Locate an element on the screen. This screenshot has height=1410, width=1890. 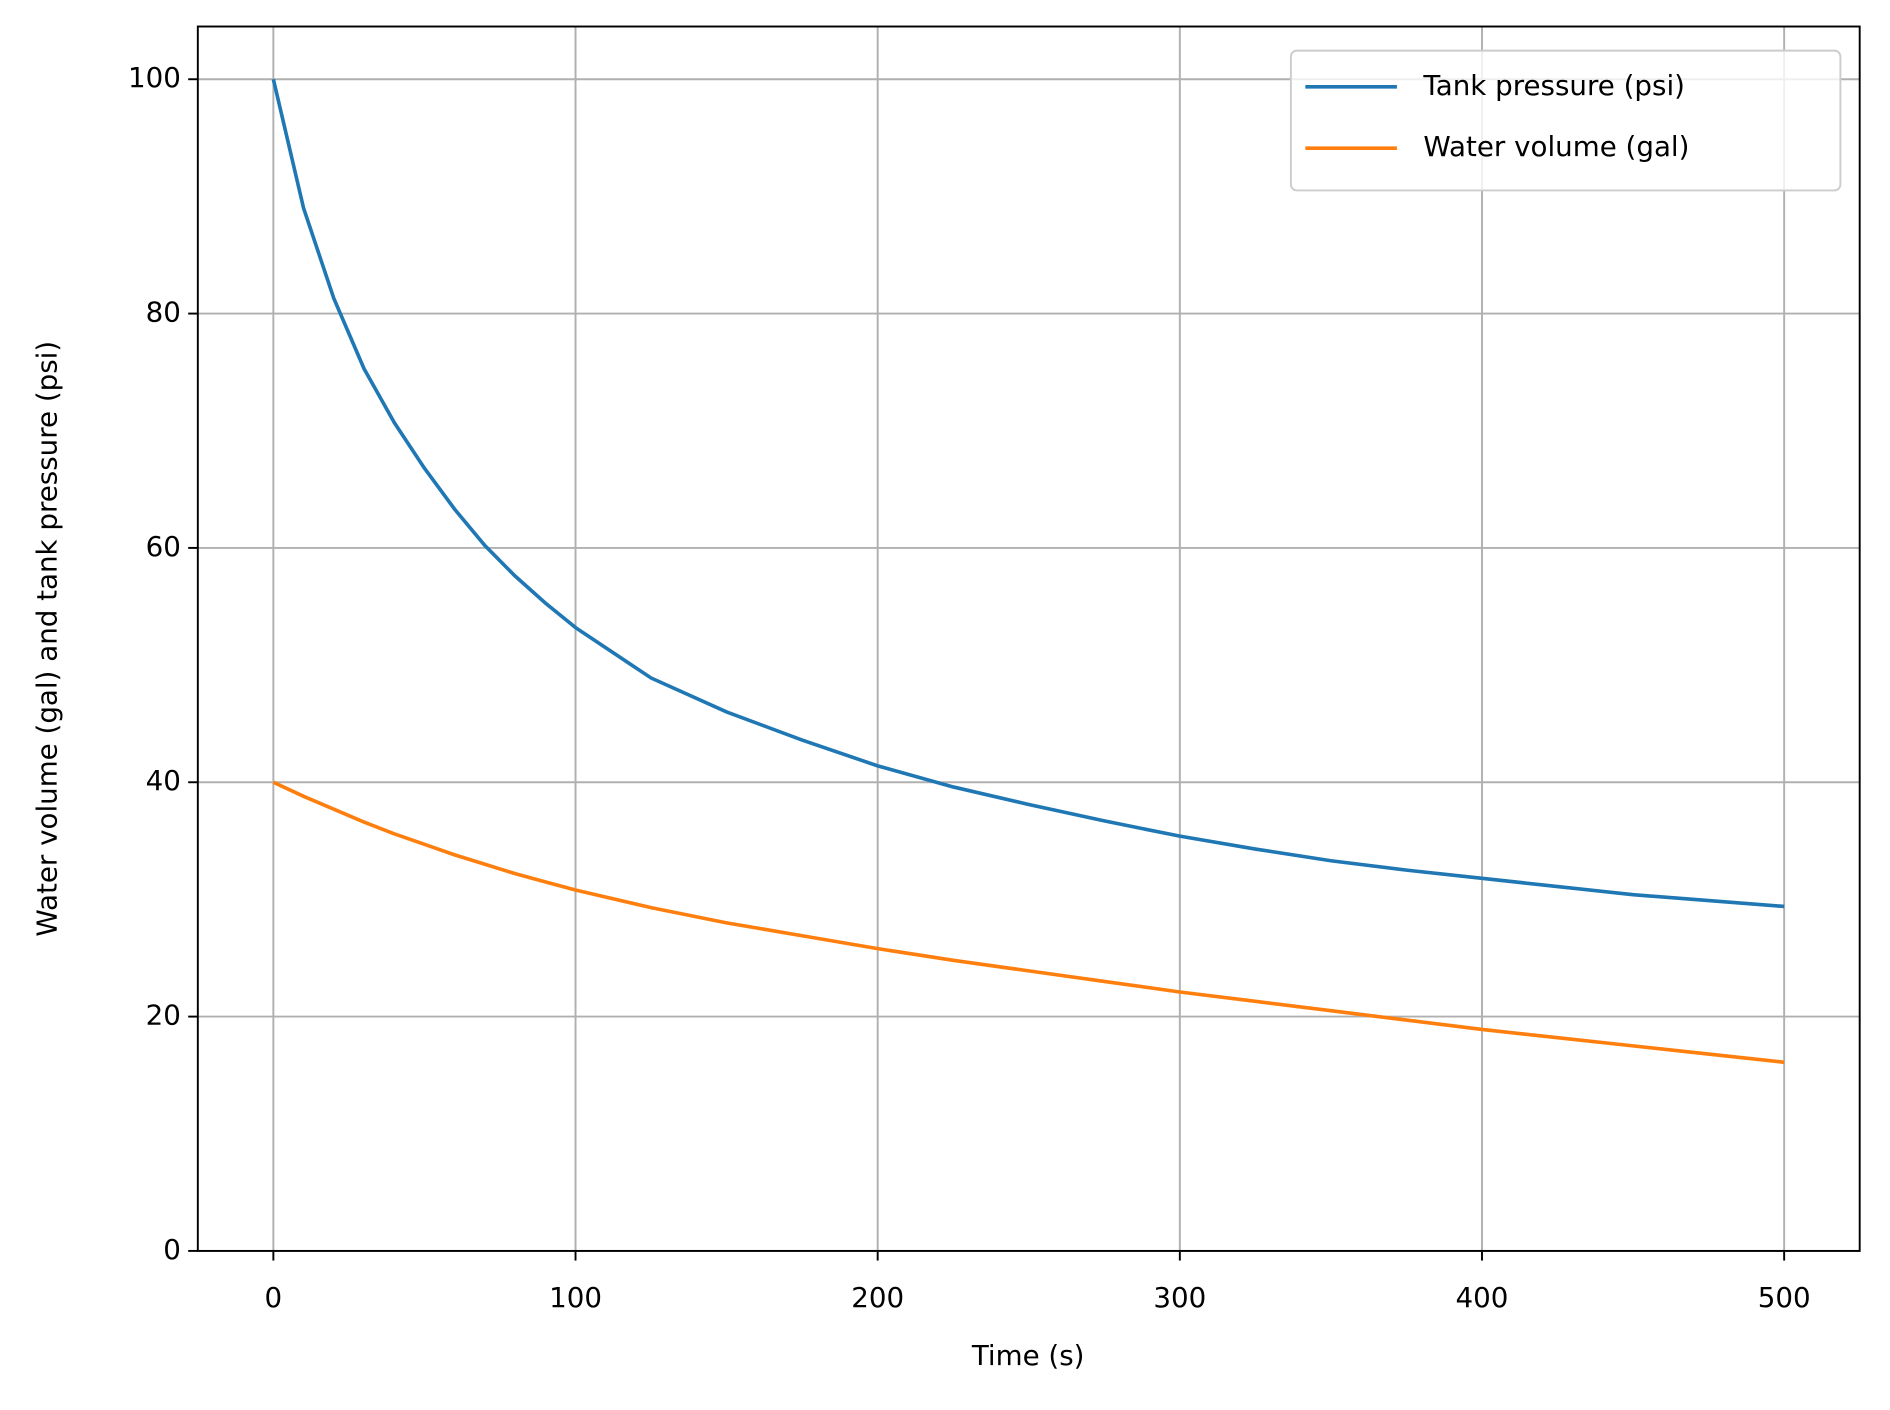
y-tick-label: 0 is located at coordinates (172, 1249).